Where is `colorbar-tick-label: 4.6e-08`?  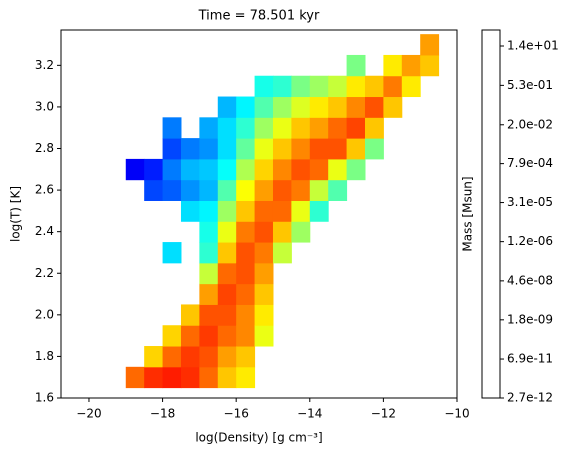 colorbar-tick-label: 4.6e-08 is located at coordinates (530, 280).